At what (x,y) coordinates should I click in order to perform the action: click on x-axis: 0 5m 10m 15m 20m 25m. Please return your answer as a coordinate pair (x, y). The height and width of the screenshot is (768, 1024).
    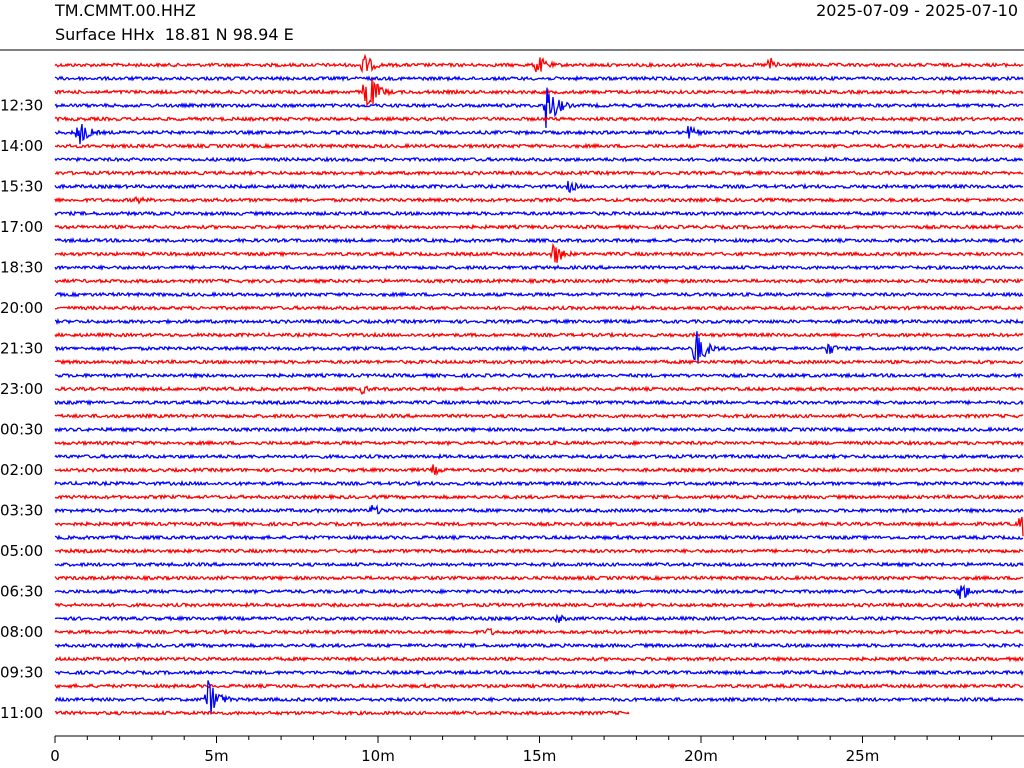
    Looking at the image, I should click on (537, 750).